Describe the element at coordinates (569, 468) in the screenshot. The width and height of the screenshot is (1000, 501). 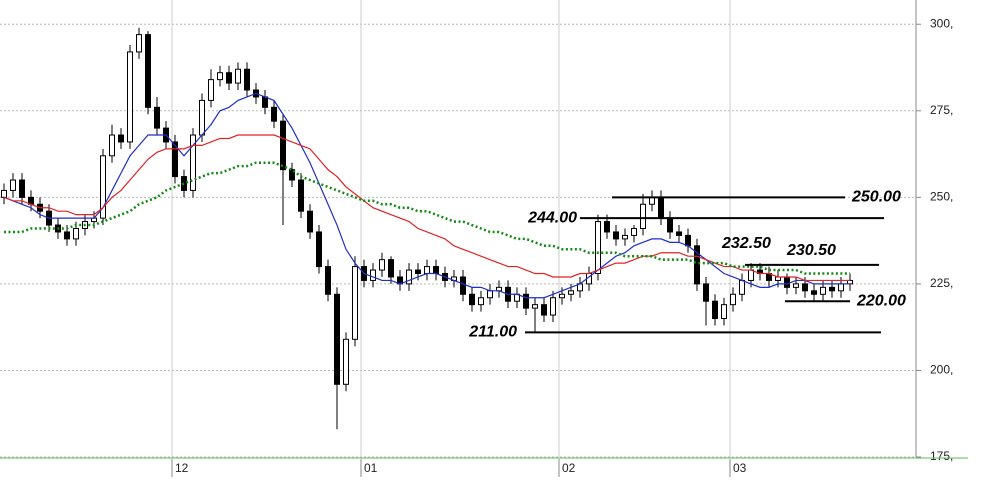
I see `x-tick-label: 02` at that location.